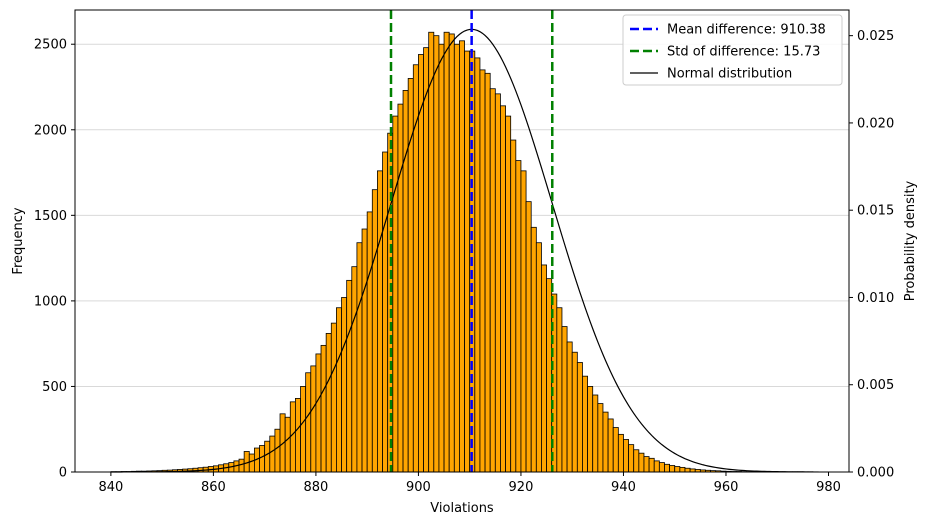 The width and height of the screenshot is (928, 525). What do you see at coordinates (521, 487) in the screenshot?
I see `x-tick-label: 920` at bounding box center [521, 487].